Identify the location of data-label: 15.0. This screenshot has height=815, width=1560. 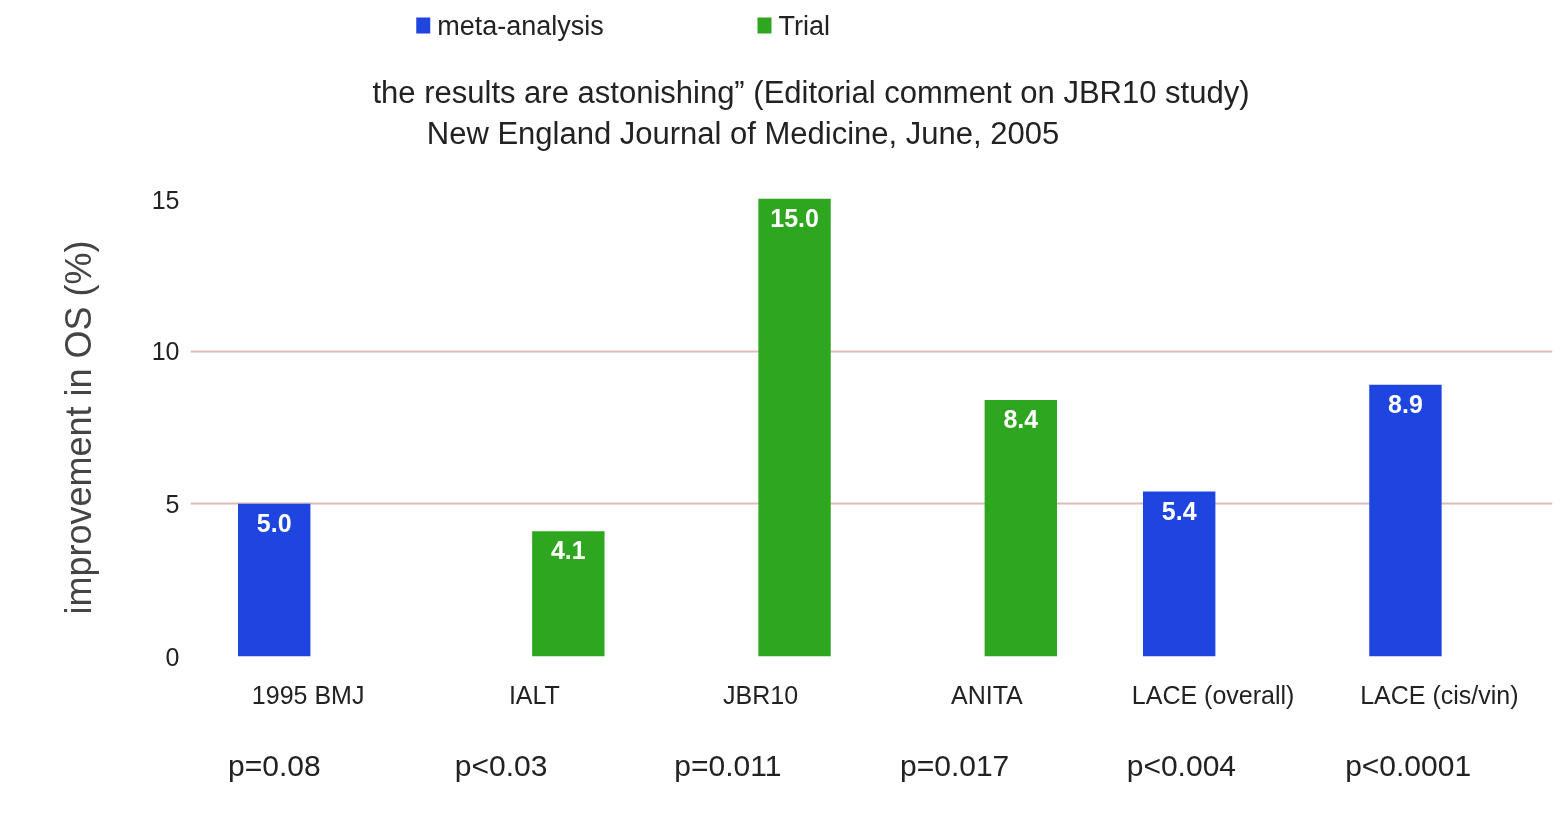
(794, 217).